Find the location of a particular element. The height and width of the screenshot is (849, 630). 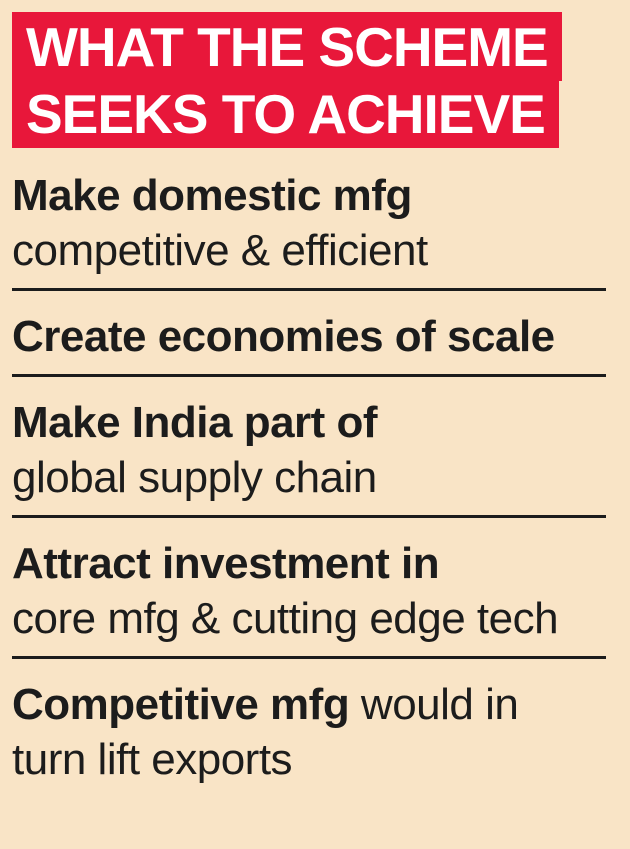

objective-3-detail: global supply chain is located at coordinates (194, 477).